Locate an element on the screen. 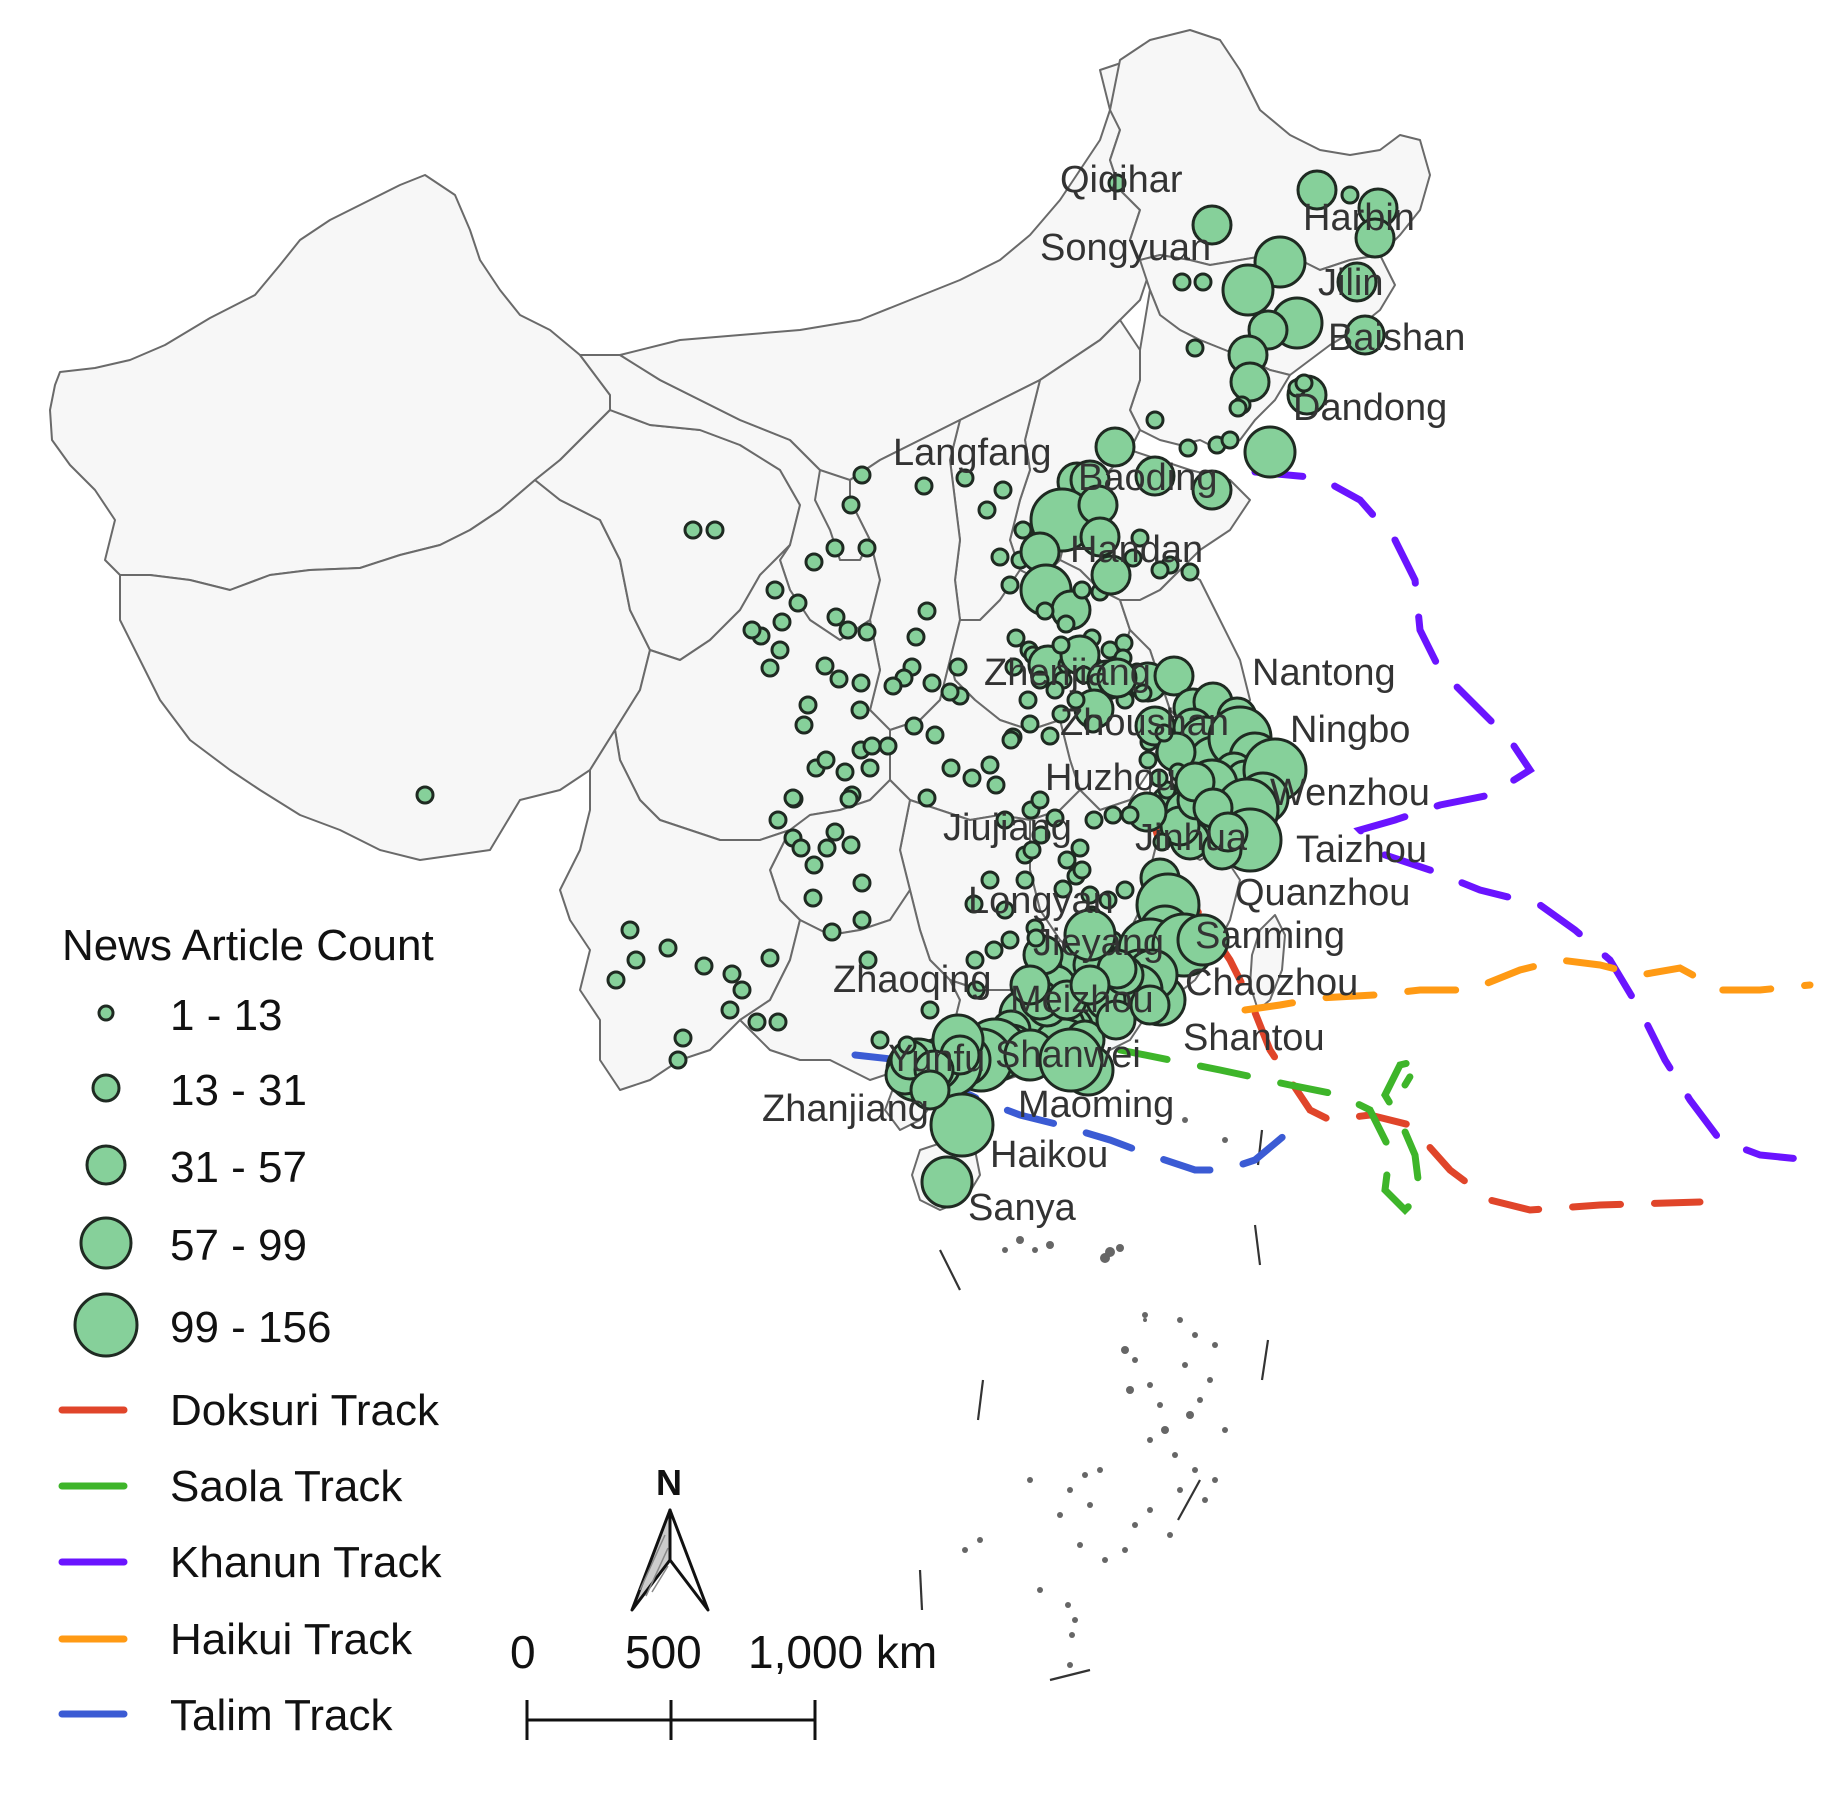  legend-saola-label: Saola Track is located at coordinates (286, 1486).